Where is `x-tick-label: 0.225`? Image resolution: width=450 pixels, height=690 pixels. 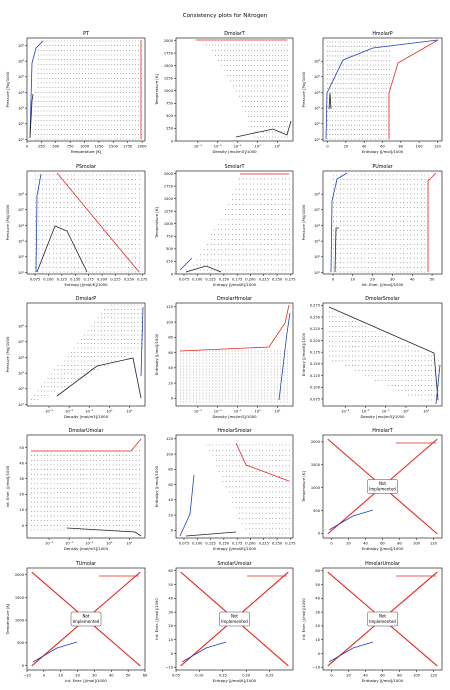
x-tick-label: 0.225 is located at coordinates (264, 544).